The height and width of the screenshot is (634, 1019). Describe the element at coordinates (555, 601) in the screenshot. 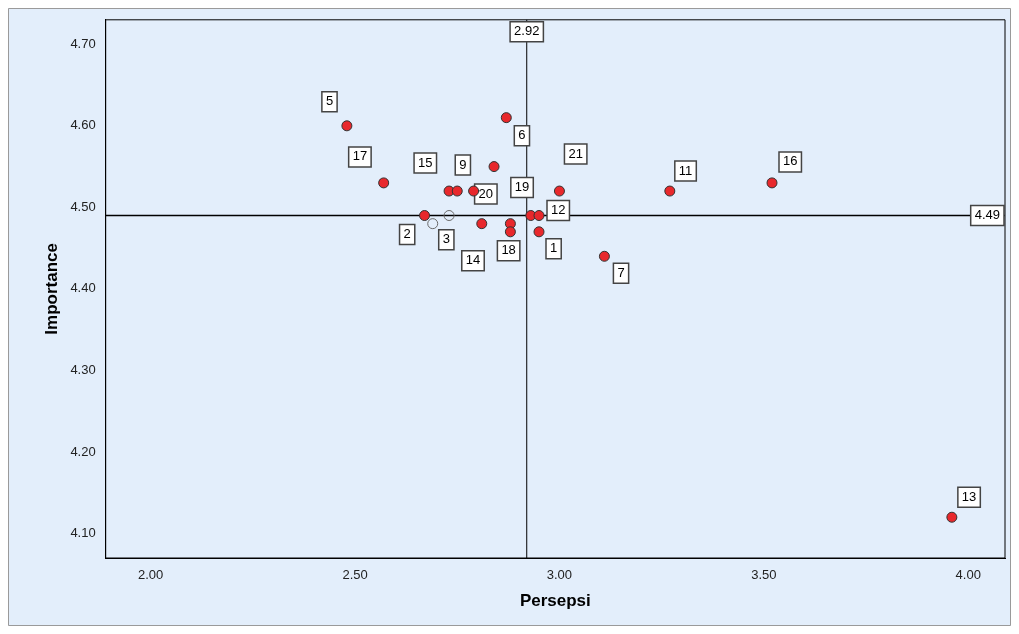

I see `x-axis-title: Persepsi` at that location.